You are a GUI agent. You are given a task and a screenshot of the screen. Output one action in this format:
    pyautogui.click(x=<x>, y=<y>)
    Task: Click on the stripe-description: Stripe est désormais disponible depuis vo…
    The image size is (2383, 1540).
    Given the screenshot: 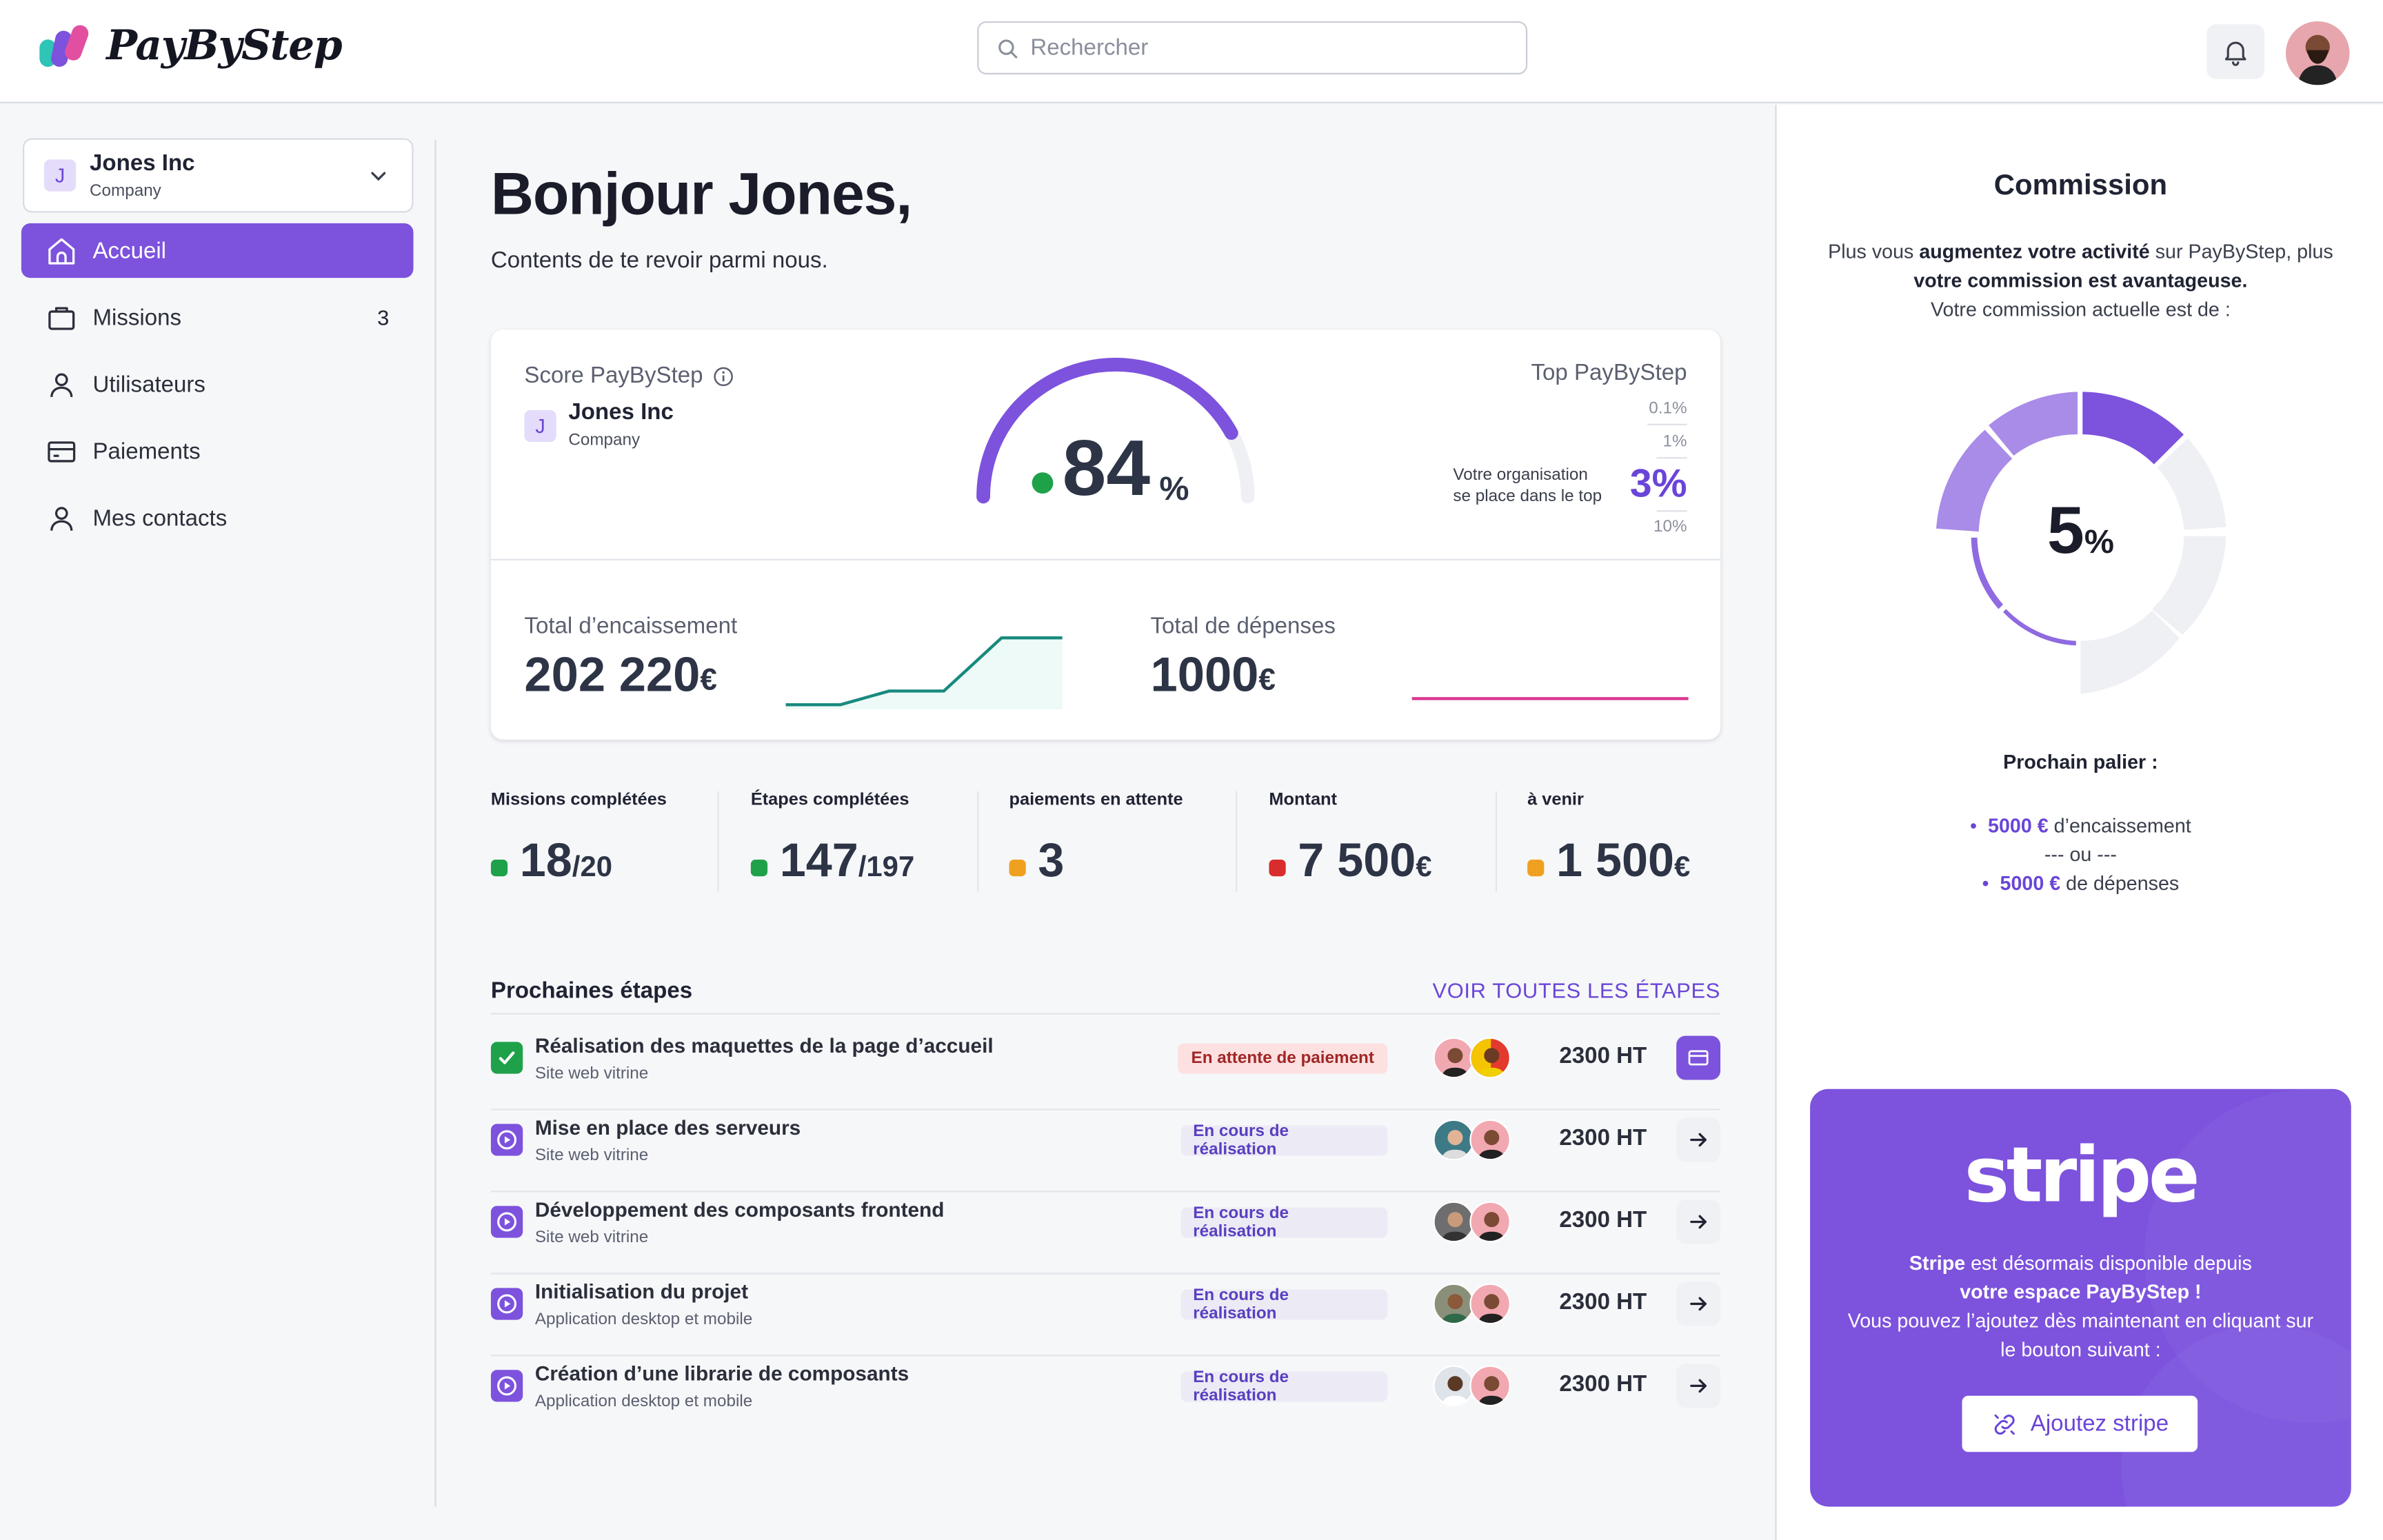 What is the action you would take?
    pyautogui.click(x=2080, y=1306)
    